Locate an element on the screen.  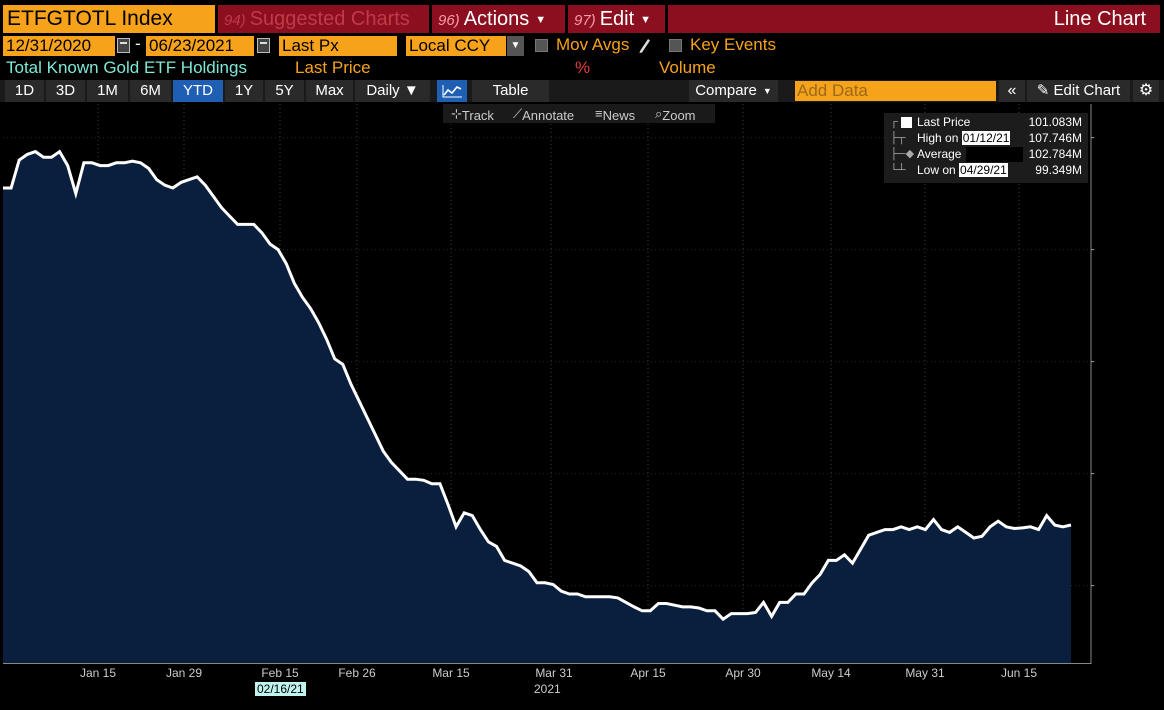
x-tick-label: Mar 31 is located at coordinates (554, 673).